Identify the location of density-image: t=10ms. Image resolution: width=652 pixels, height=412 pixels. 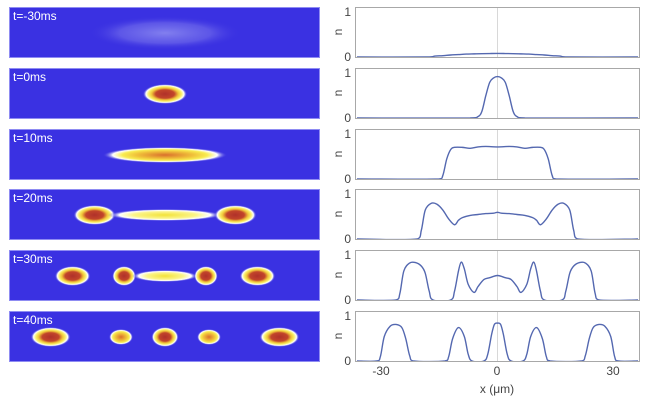
(164, 154).